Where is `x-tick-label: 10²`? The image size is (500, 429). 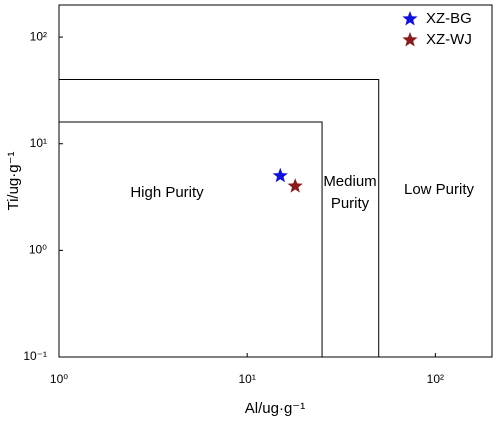 x-tick-label: 10² is located at coordinates (435, 379).